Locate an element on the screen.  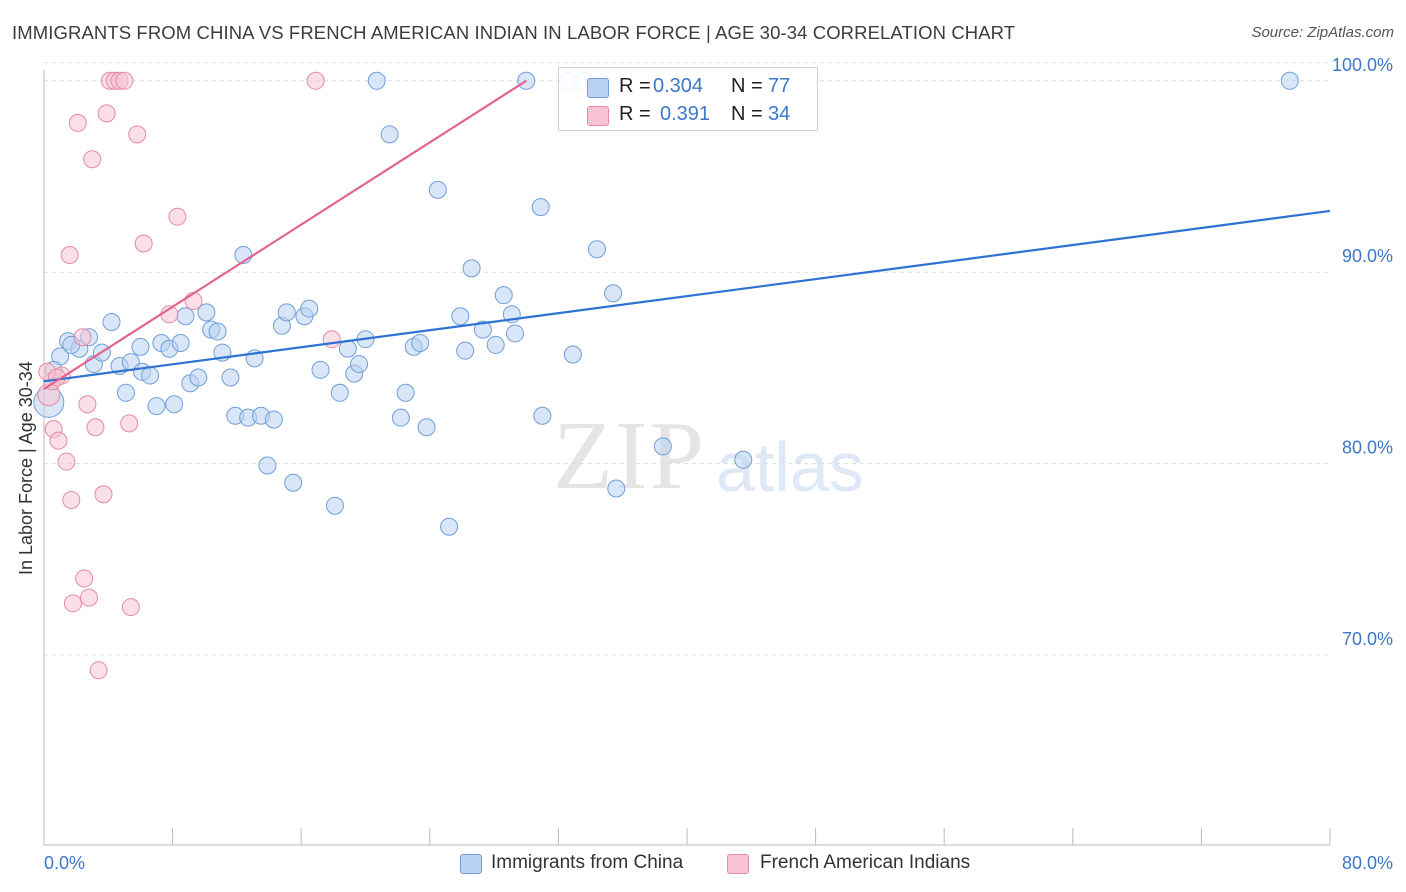
china-legend-label: Immigrants from China is located at coordinates (587, 862).